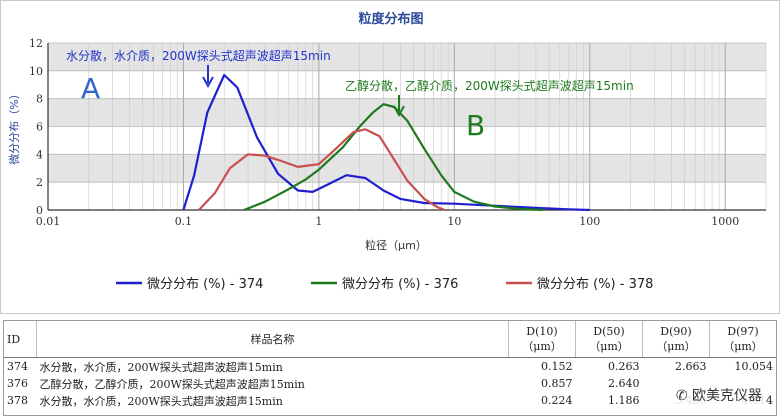 Image resolution: width=780 pixels, height=419 pixels. What do you see at coordinates (90, 88) in the screenshot?
I see `annotation-letter-a: A` at bounding box center [90, 88].